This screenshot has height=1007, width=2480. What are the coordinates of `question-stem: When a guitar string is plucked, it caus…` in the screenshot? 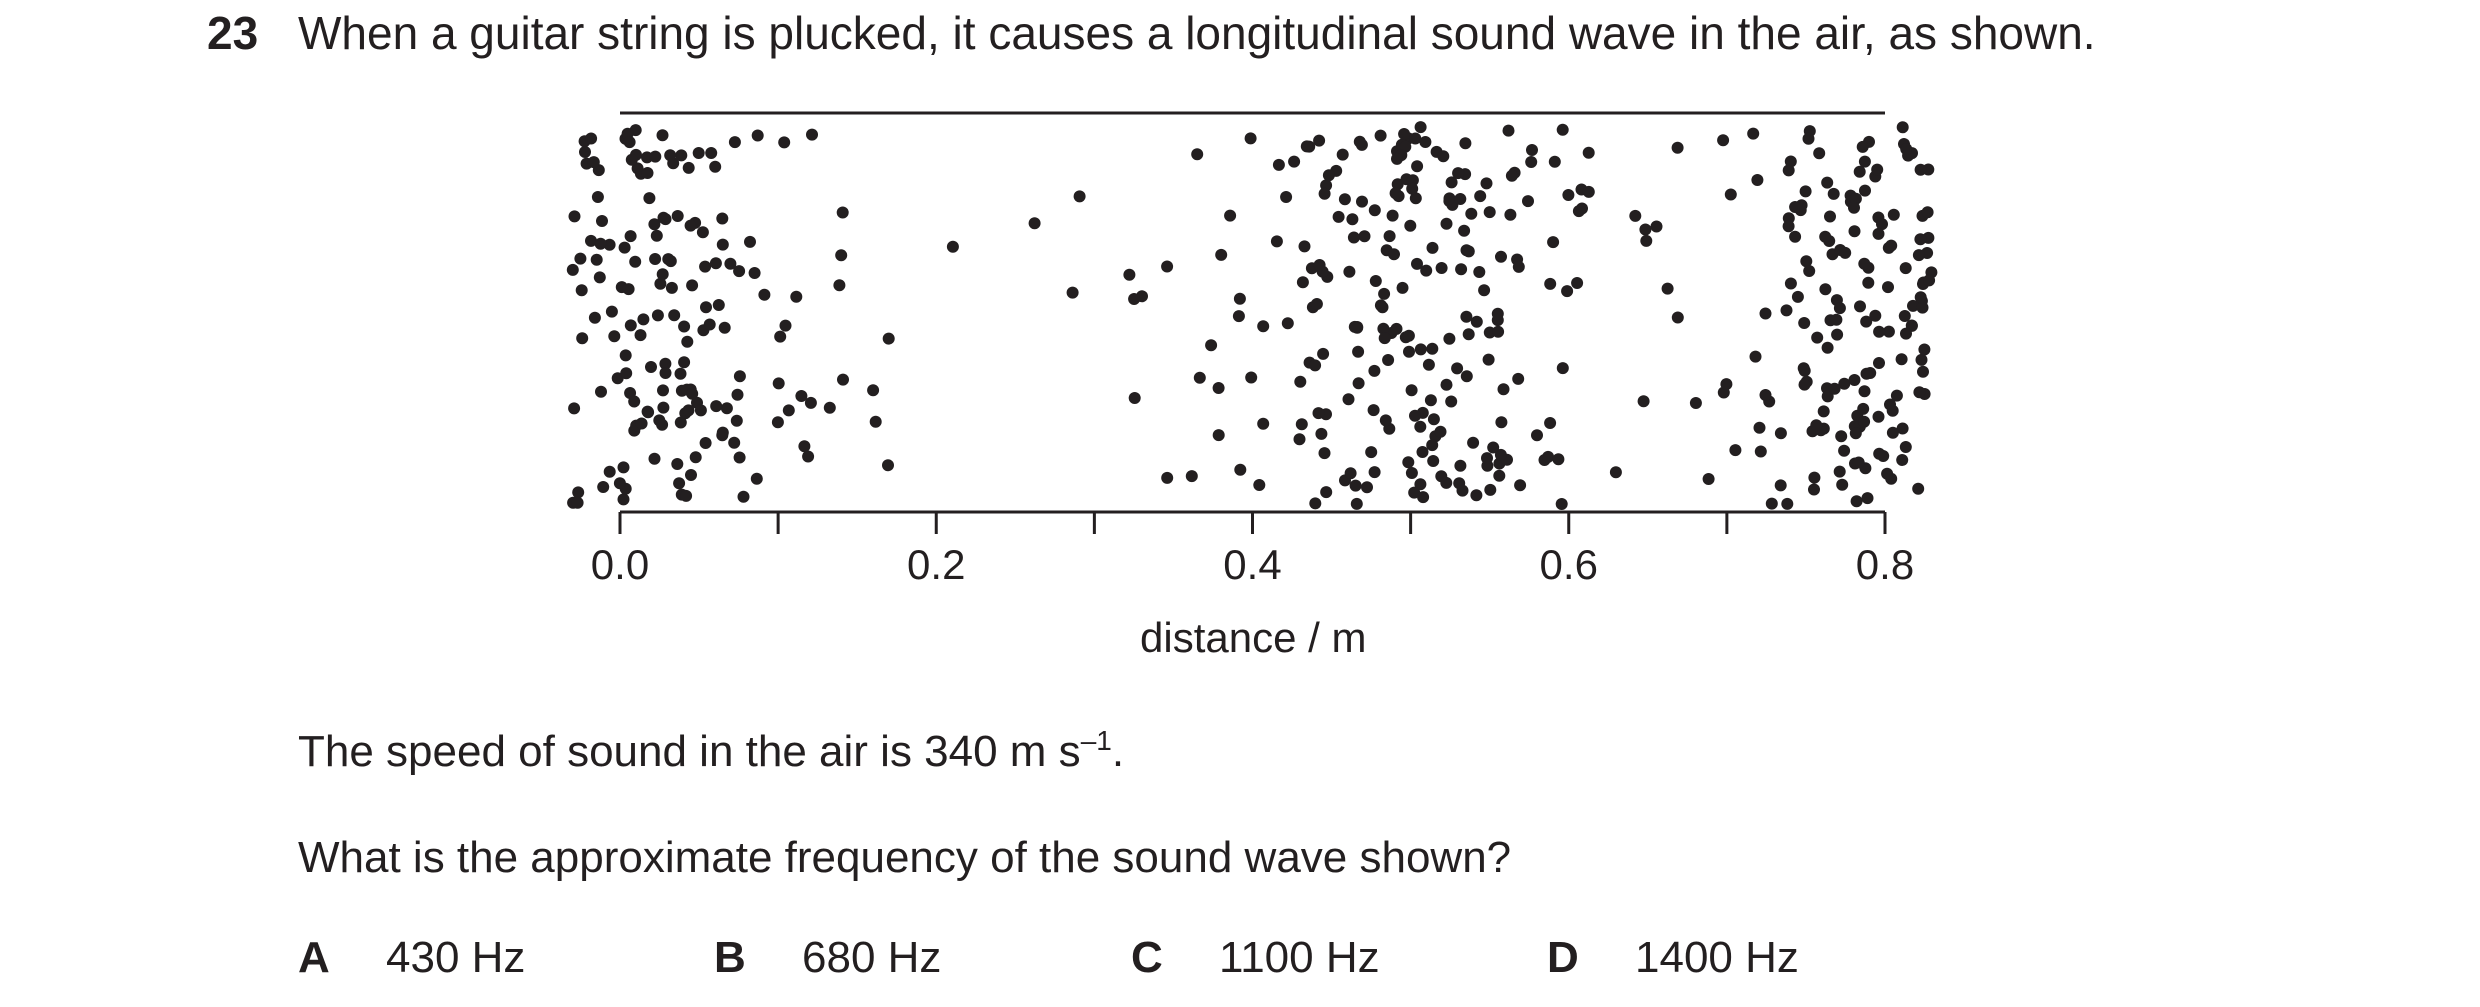 It's located at (1197, 33).